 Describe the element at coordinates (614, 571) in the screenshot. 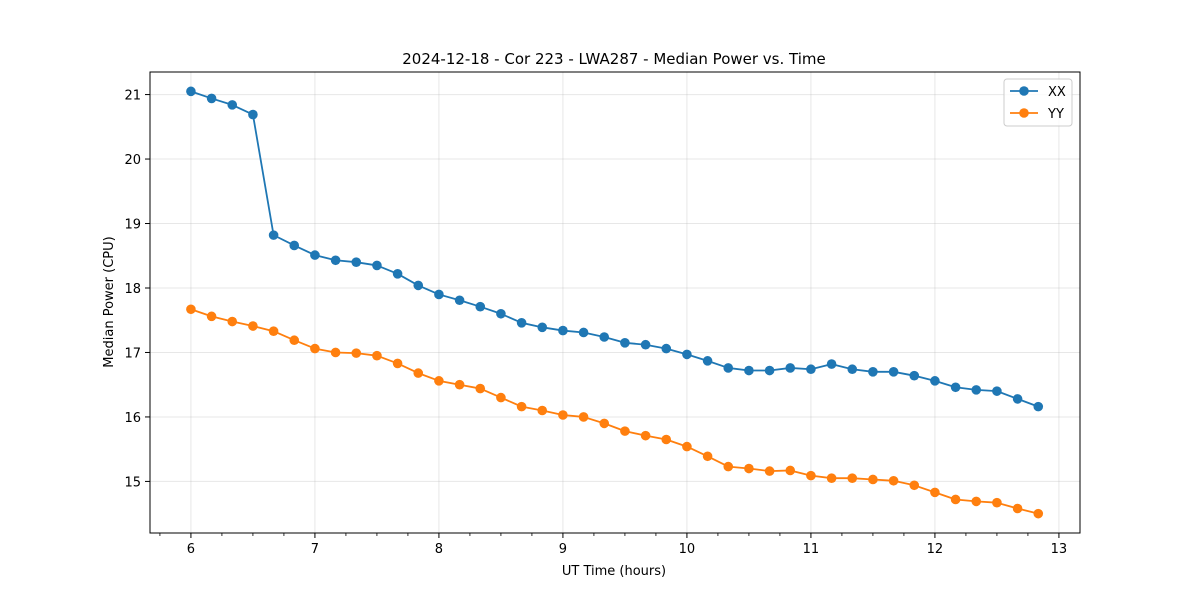

I see `x-axis-label: UT Time (hours)` at that location.